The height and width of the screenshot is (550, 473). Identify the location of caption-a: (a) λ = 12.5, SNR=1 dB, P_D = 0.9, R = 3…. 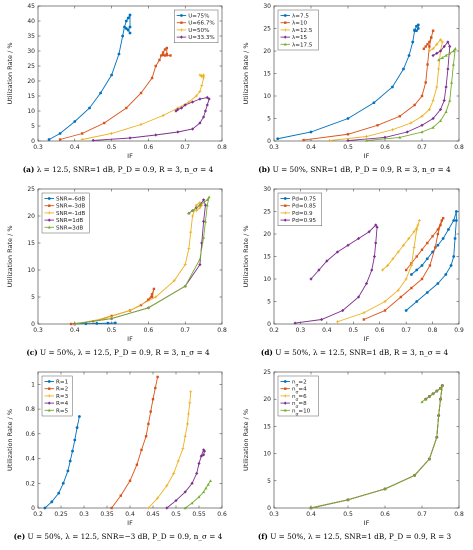
(118, 169).